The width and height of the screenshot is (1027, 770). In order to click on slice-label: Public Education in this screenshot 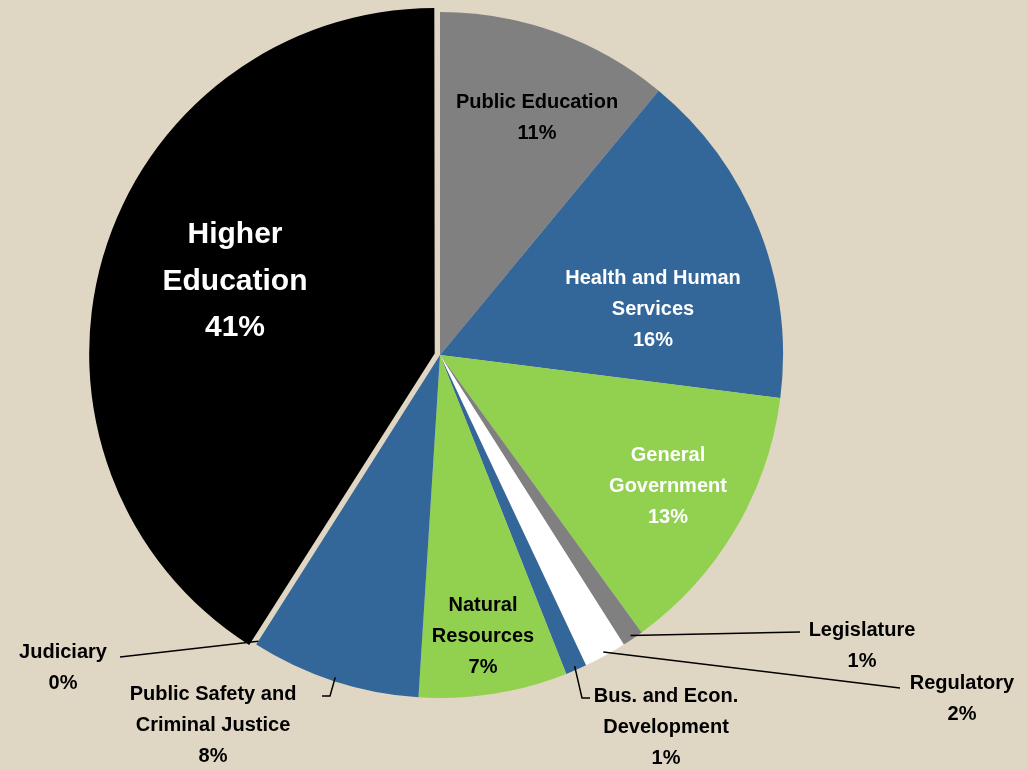, I will do `click(537, 100)`.